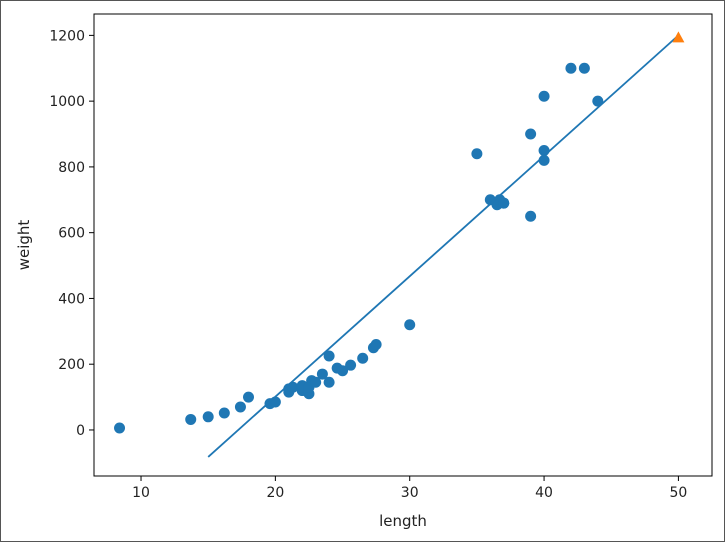  Describe the element at coordinates (544, 493) in the screenshot. I see `x-tick-label: 40` at that location.